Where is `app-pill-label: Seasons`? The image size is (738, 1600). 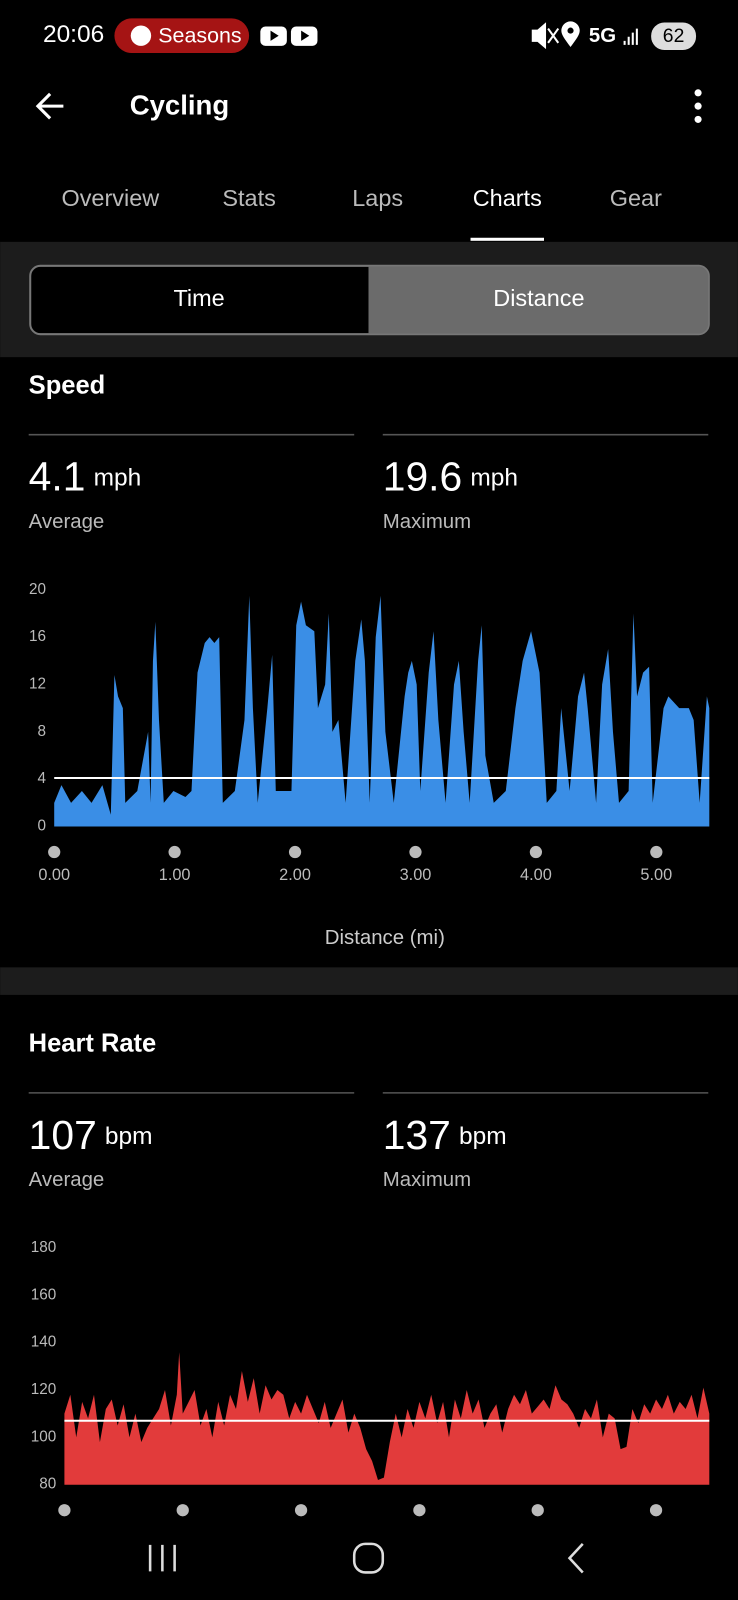
app-pill-label: Seasons is located at coordinates (199, 35).